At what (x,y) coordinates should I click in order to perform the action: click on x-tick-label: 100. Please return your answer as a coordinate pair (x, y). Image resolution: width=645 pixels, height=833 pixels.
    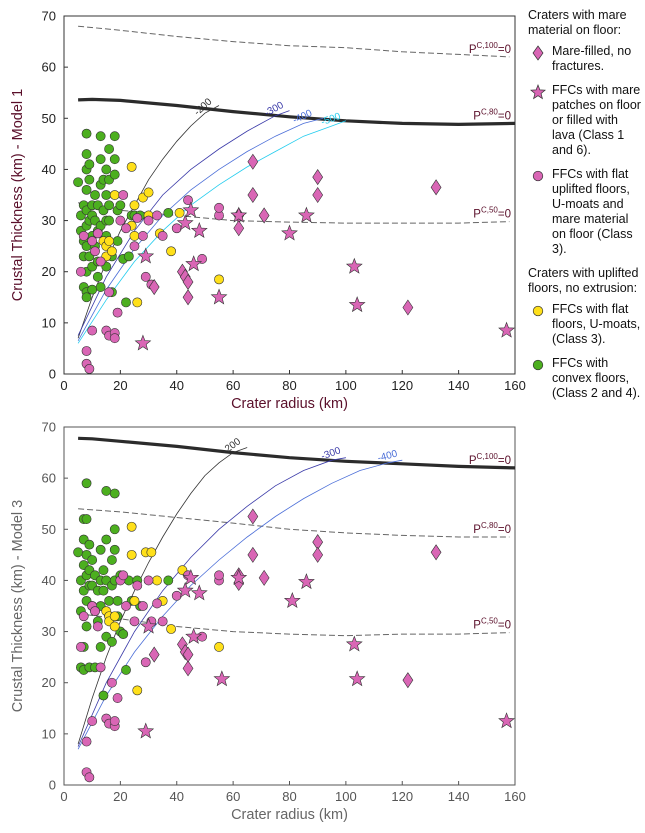
    Looking at the image, I should click on (346, 796).